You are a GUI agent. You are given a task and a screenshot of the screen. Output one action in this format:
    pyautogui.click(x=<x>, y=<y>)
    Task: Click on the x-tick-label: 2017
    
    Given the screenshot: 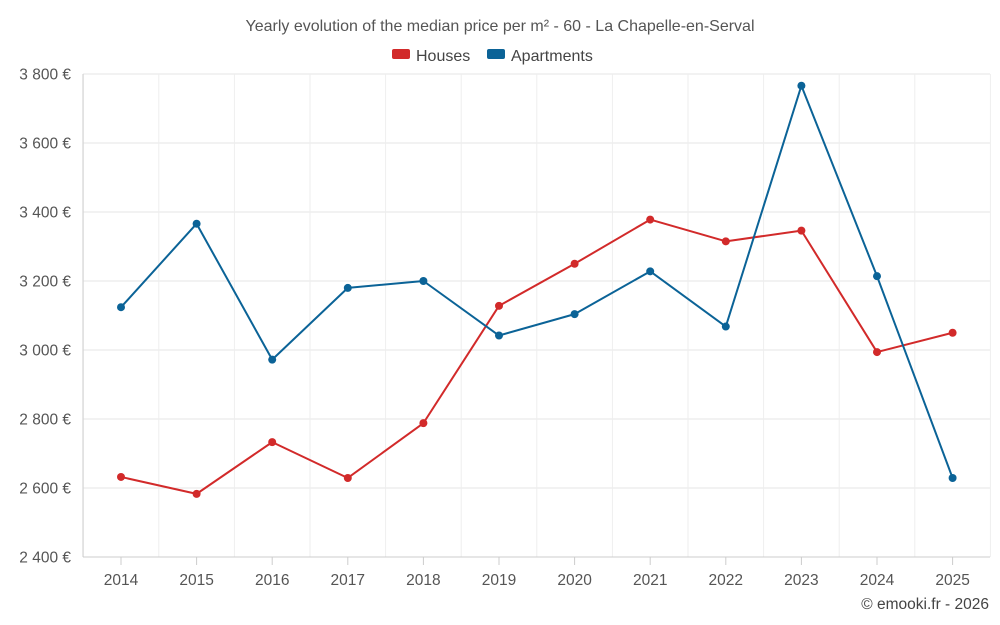 What is the action you would take?
    pyautogui.click(x=348, y=580)
    